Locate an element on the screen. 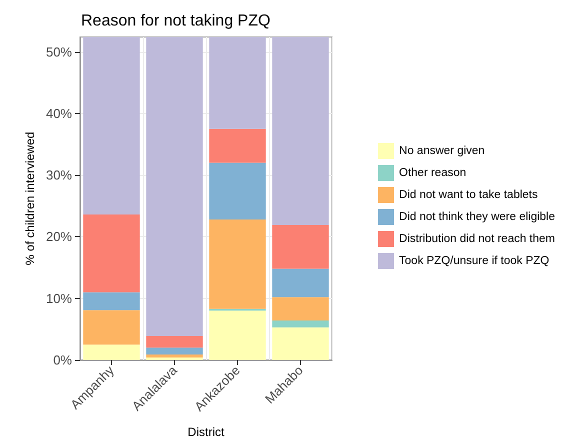  legend-label: Other reason is located at coordinates (432, 173).